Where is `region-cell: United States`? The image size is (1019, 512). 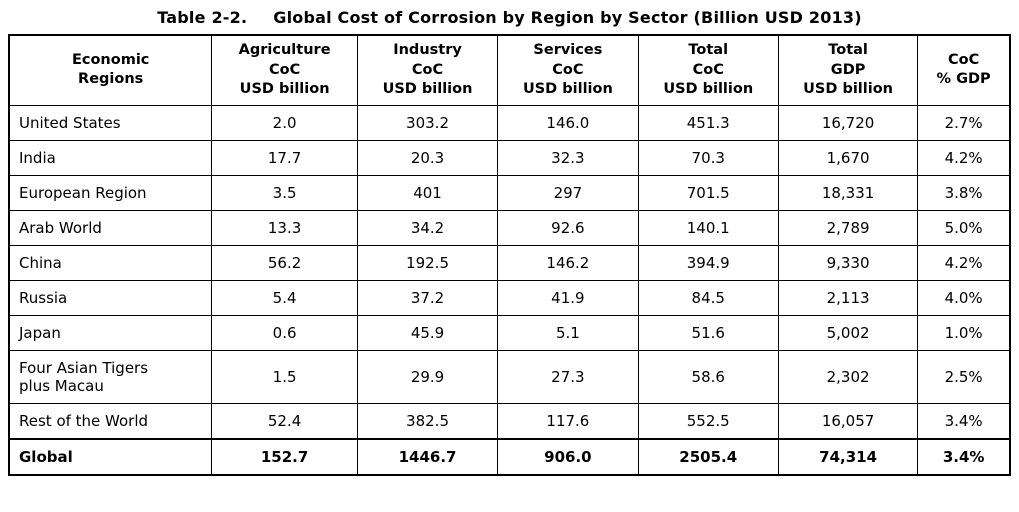 region-cell: United States is located at coordinates (110, 122).